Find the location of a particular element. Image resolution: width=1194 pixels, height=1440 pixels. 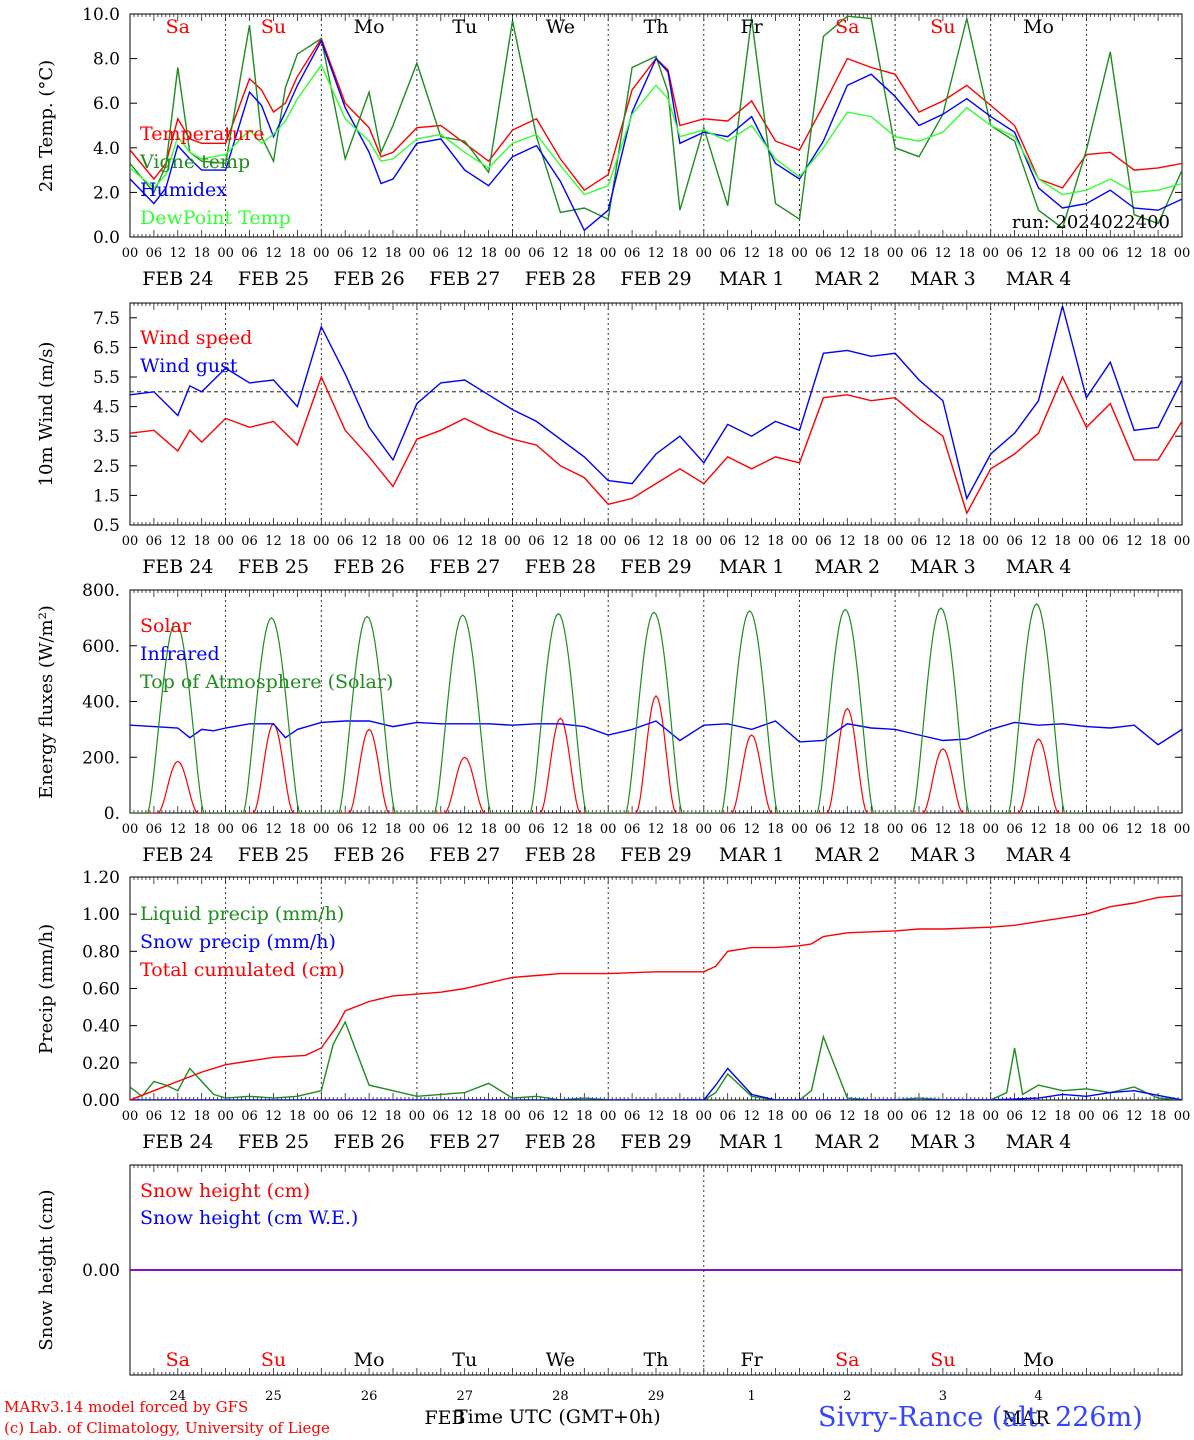

legend-entry: Infrared is located at coordinates (180, 654).